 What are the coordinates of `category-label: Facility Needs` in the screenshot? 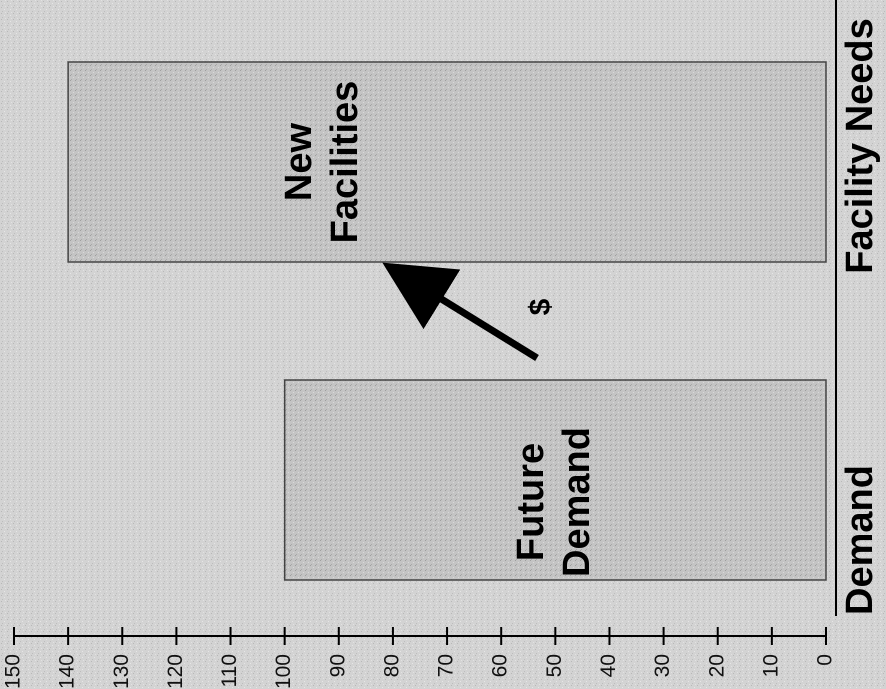 It's located at (860, 146).